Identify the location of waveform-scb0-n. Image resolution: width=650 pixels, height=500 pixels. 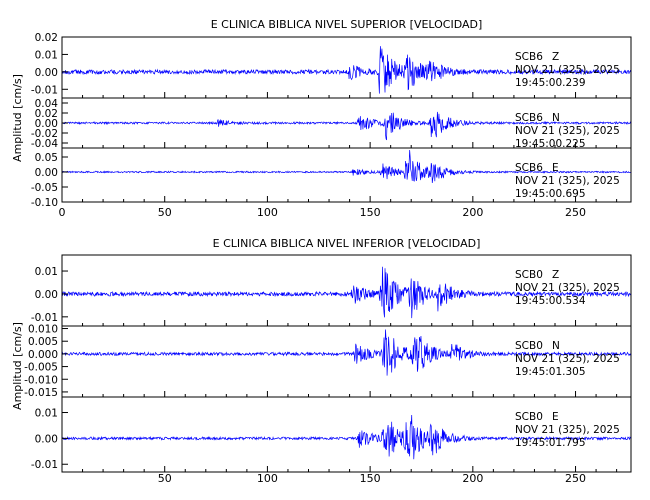
(346, 352).